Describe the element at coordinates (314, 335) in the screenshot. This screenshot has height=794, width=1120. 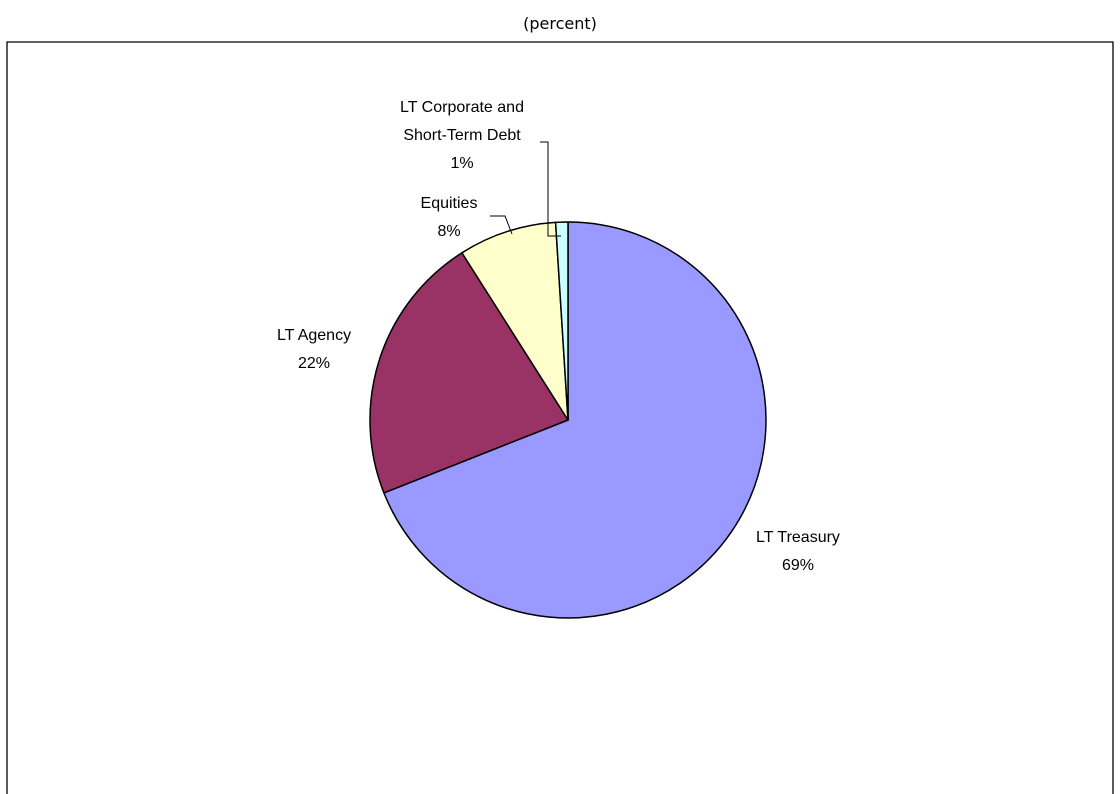
I see `data-label-lt-agency-name: LT Agency` at that location.